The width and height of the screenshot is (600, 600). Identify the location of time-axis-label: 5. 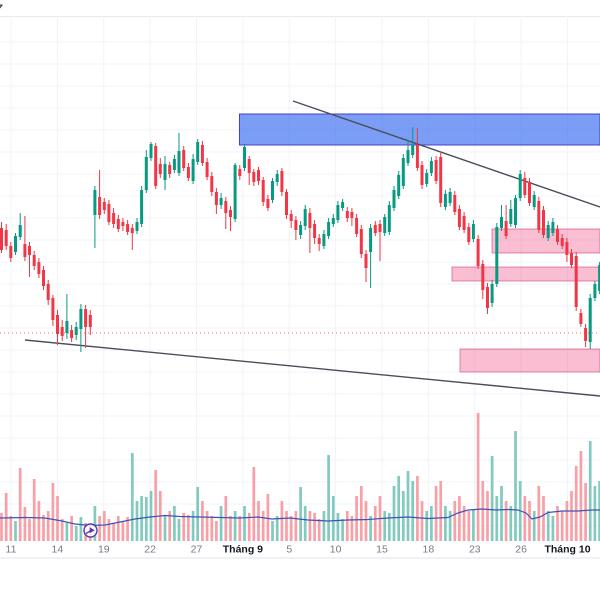
(289, 550).